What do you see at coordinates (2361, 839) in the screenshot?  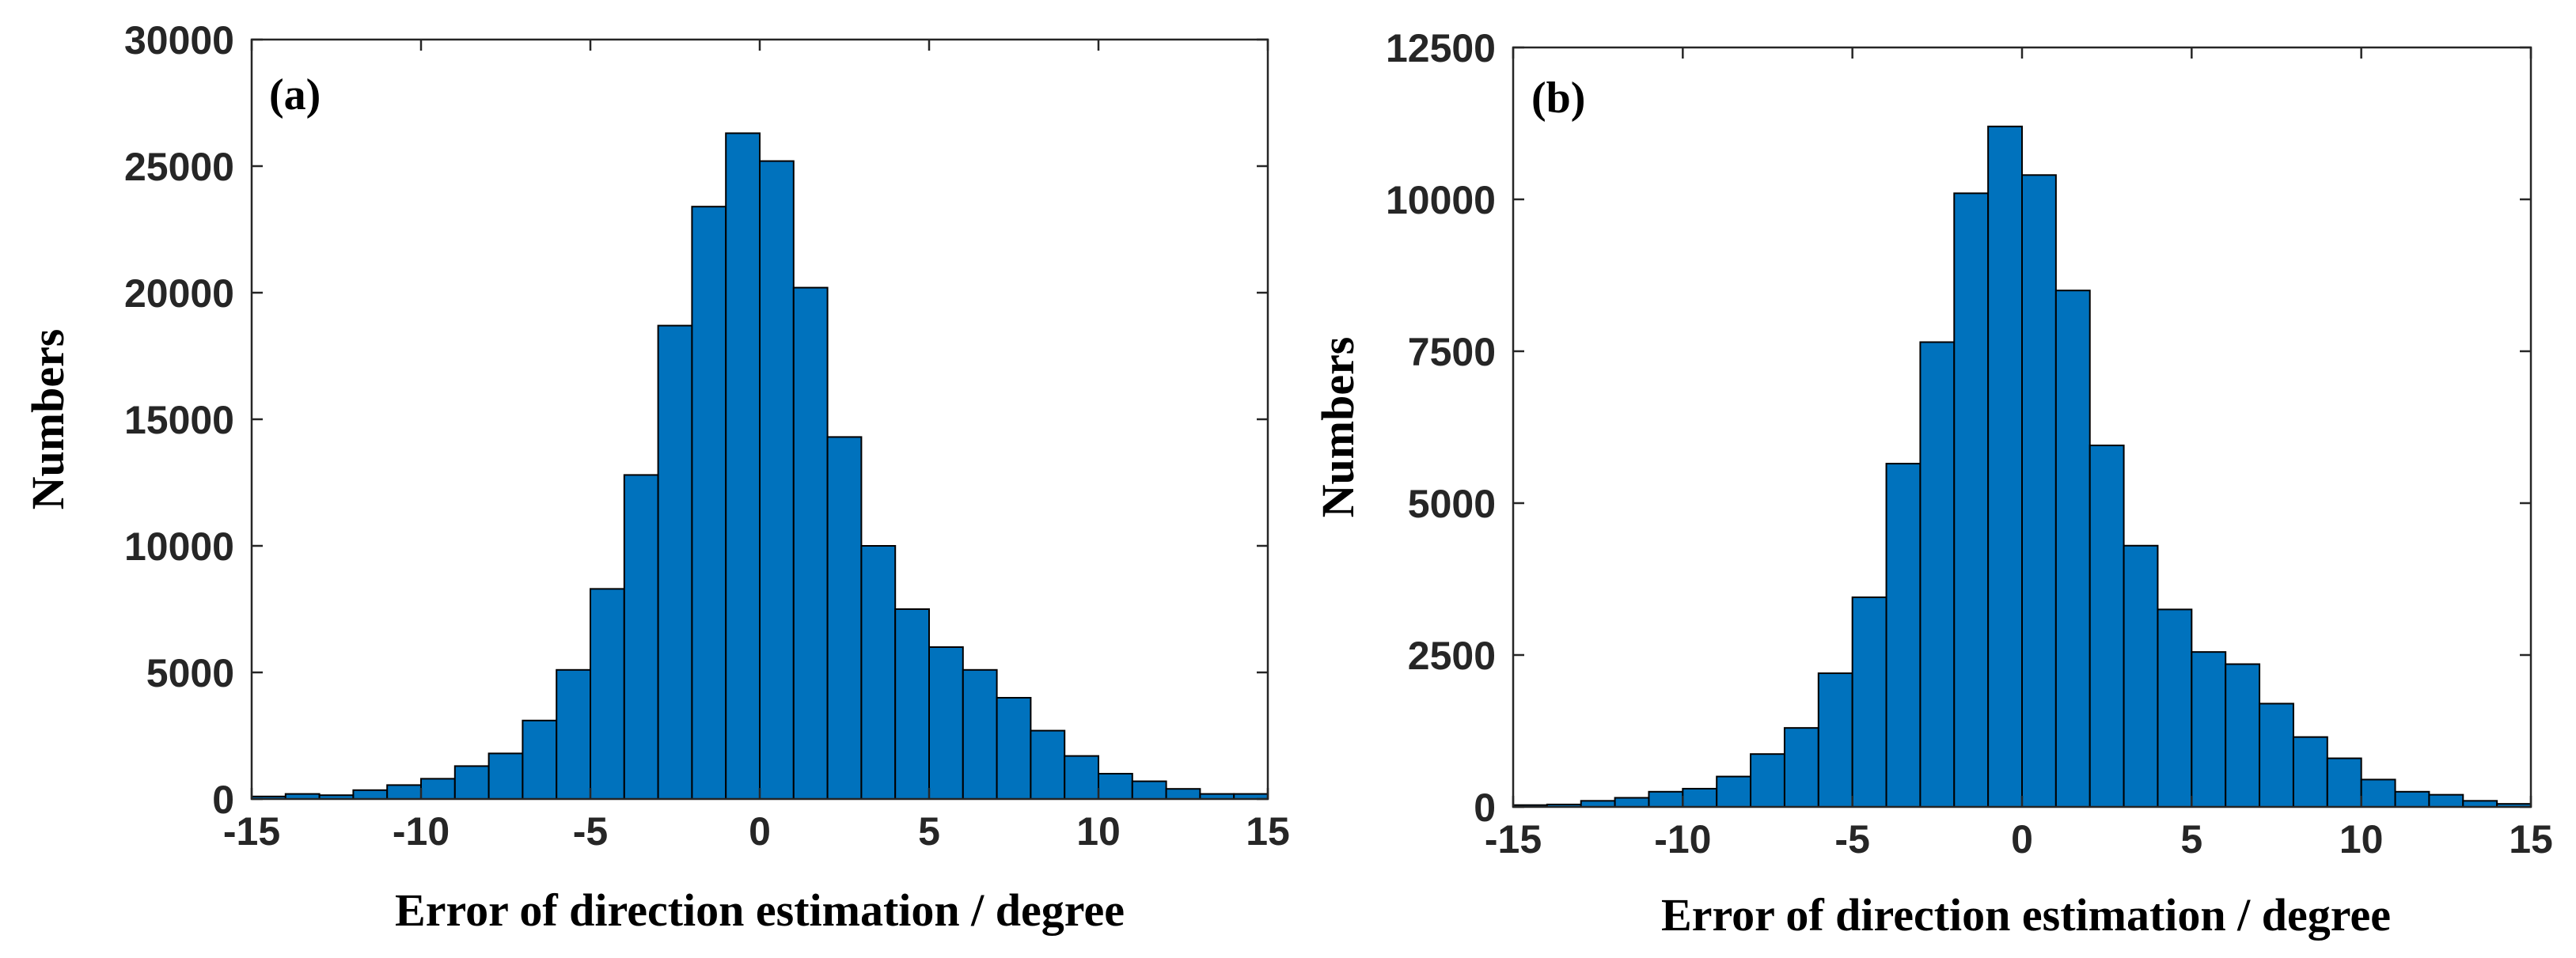 I see `x-tick-label-b: 10` at bounding box center [2361, 839].